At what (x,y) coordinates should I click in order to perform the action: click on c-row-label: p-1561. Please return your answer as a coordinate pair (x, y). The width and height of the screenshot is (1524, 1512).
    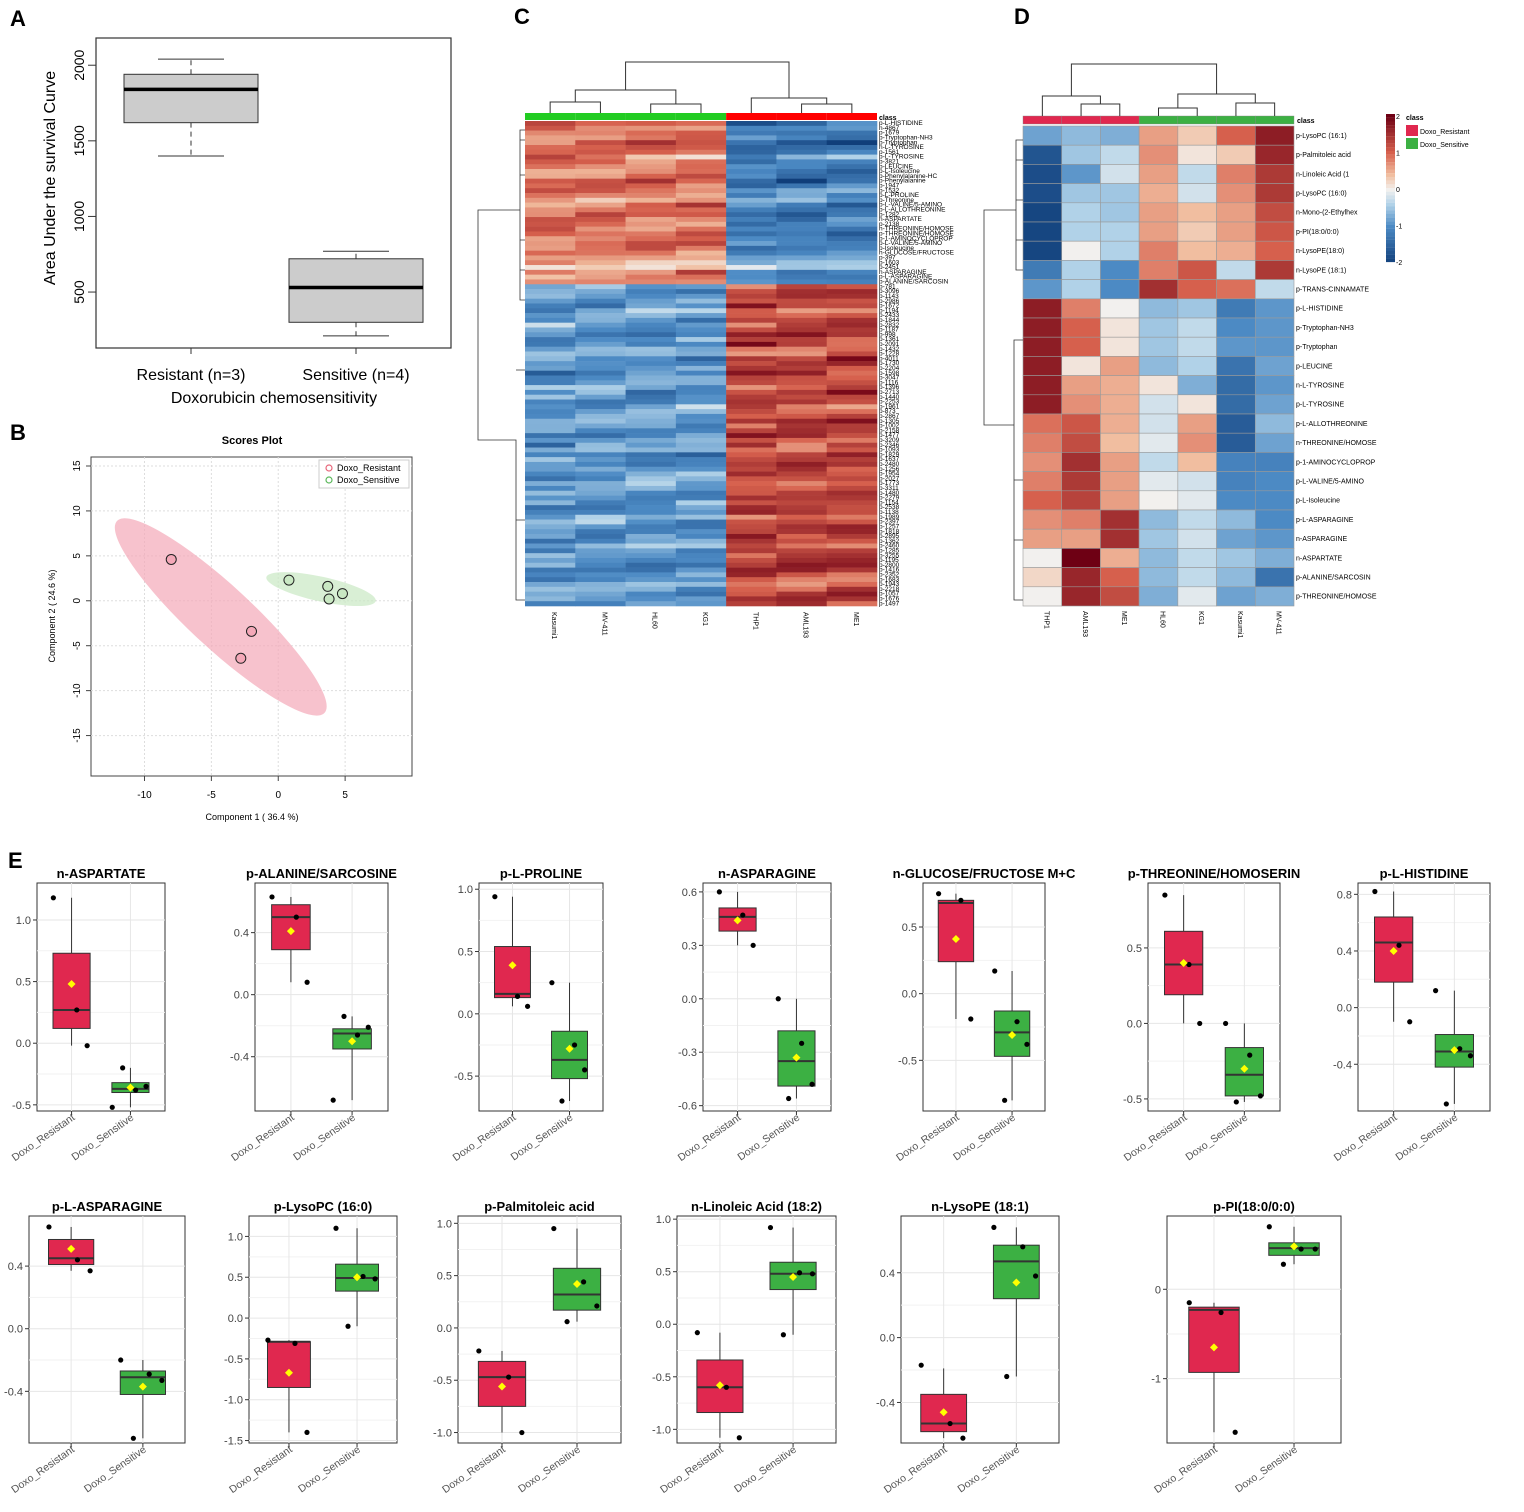
    Looking at the image, I should click on (889, 152).